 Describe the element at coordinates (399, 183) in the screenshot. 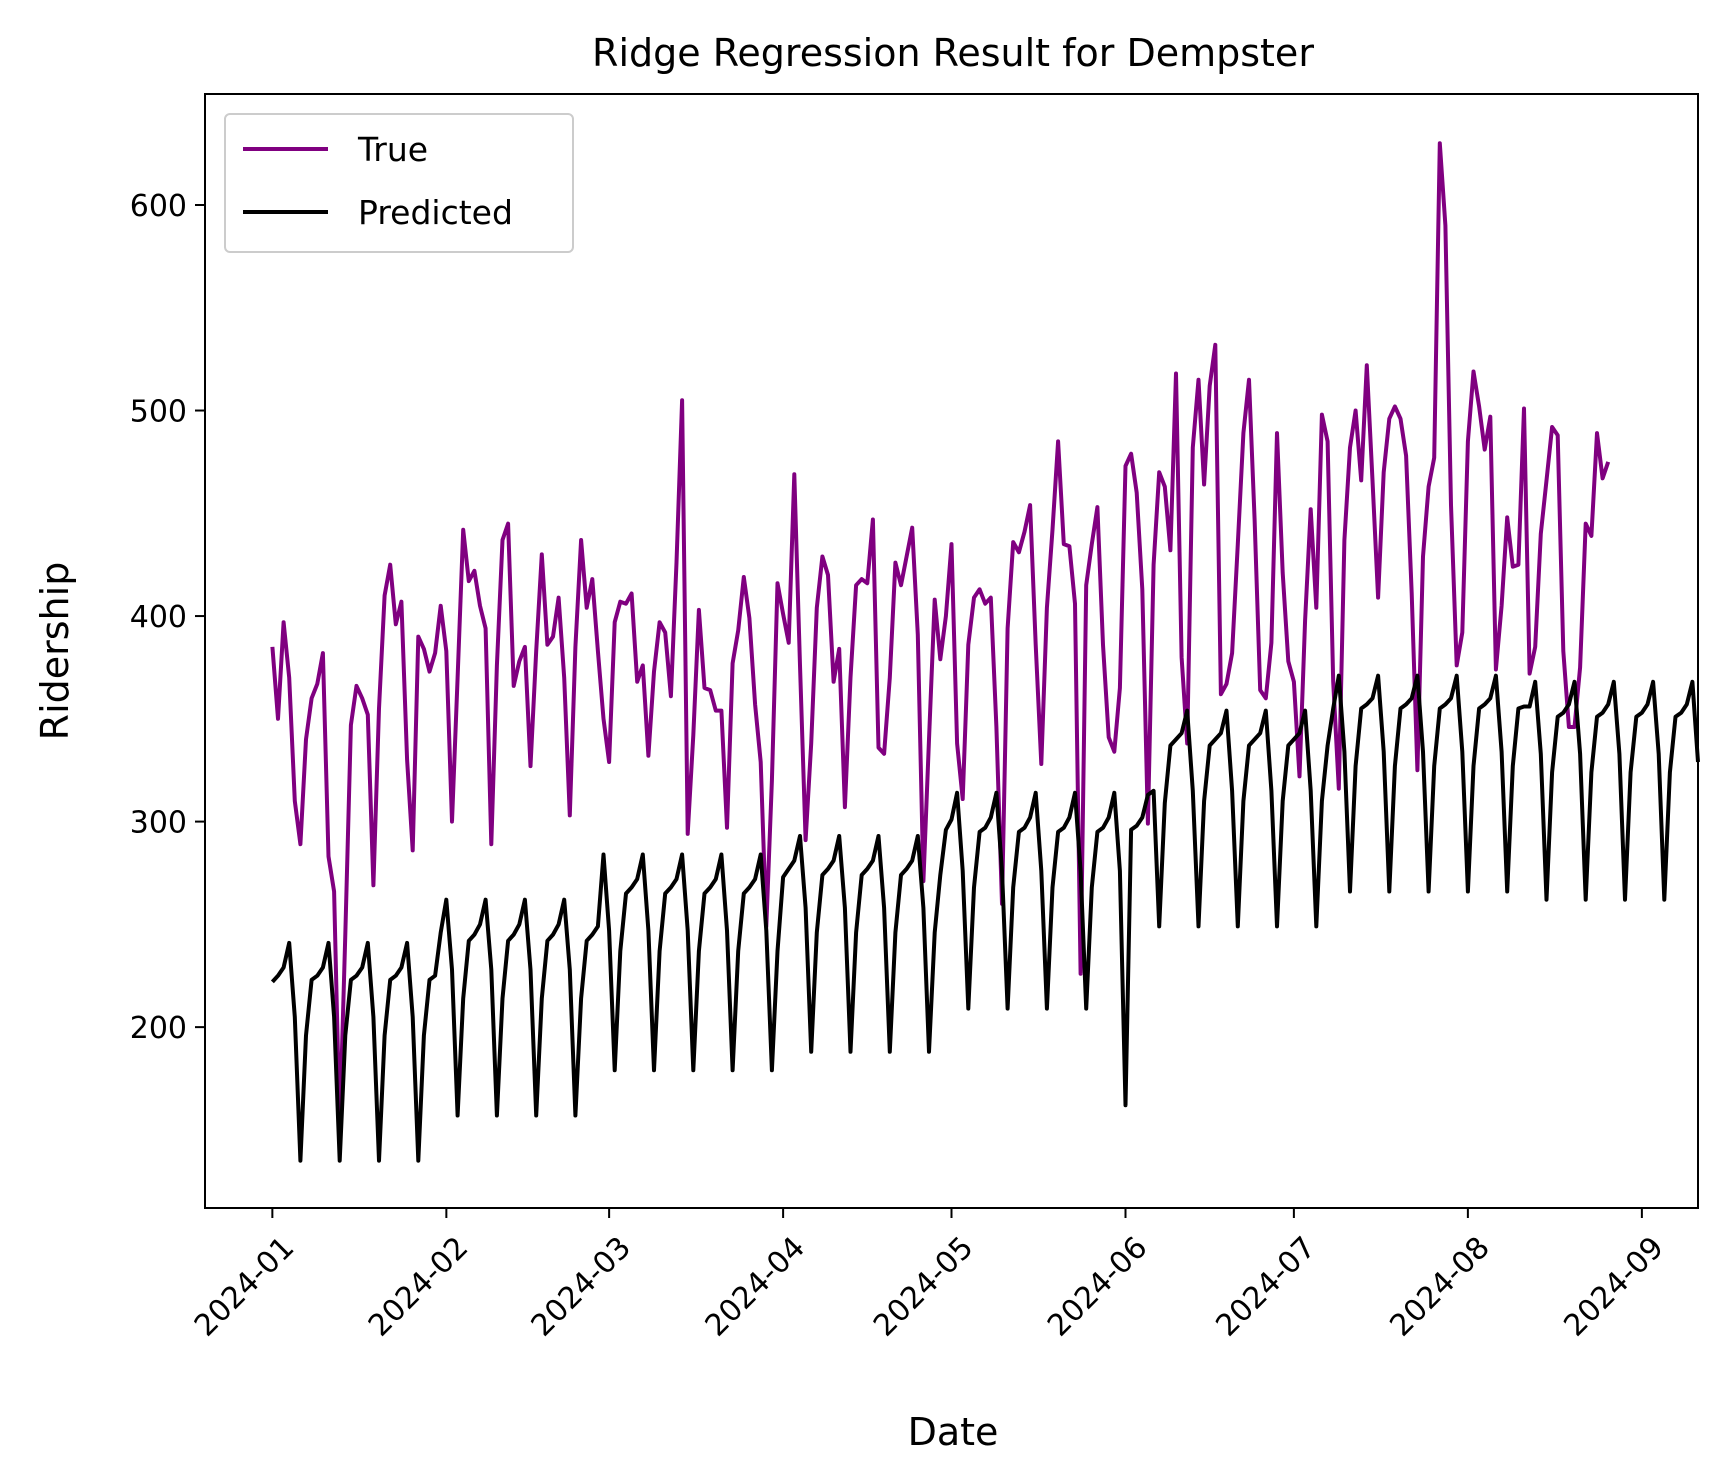

I see `legend: True Predicted` at that location.